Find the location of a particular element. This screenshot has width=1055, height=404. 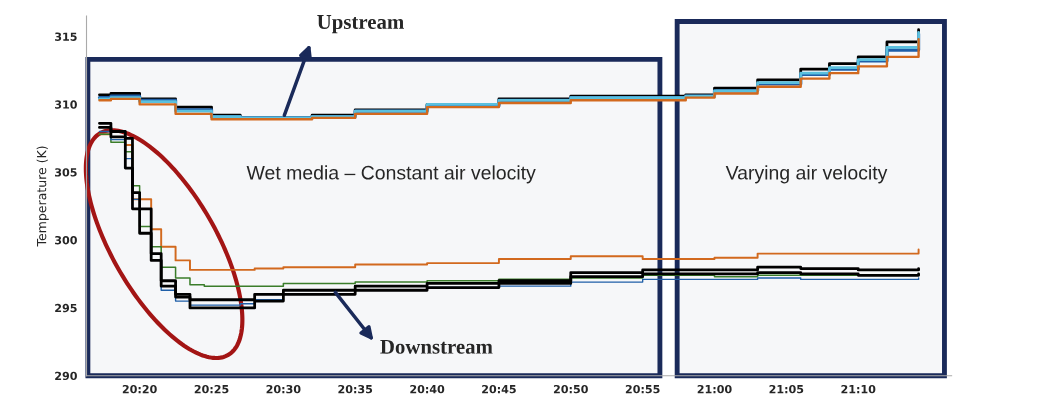

band-label: Wet media – Constant air velocity is located at coordinates (391, 174).